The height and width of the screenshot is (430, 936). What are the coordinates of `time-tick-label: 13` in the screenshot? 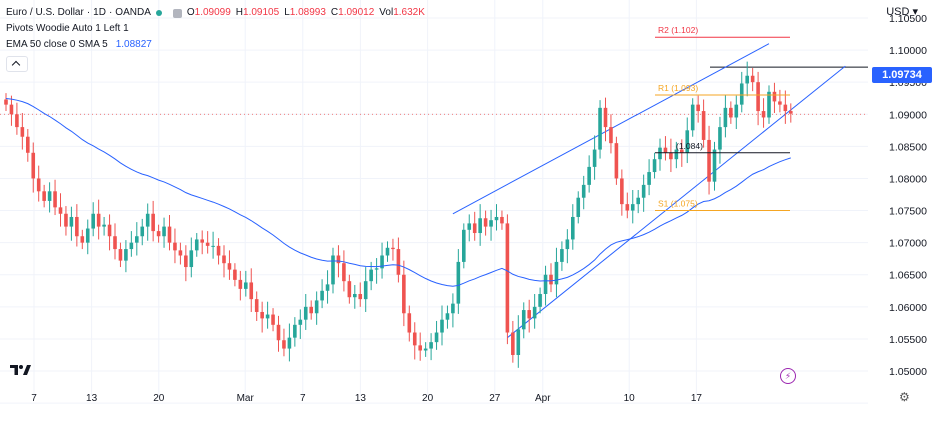 It's located at (92, 398).